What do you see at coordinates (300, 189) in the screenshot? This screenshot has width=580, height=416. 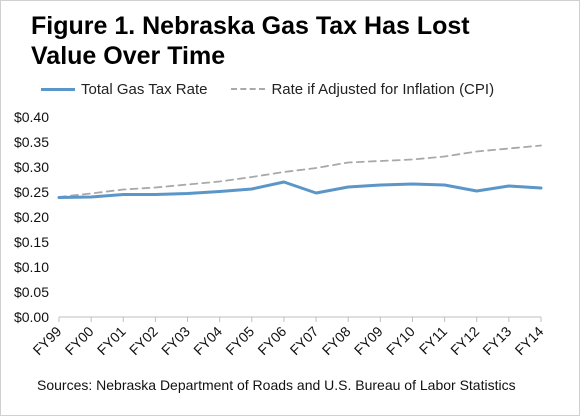 I see `series-line-total-gas-tax` at bounding box center [300, 189].